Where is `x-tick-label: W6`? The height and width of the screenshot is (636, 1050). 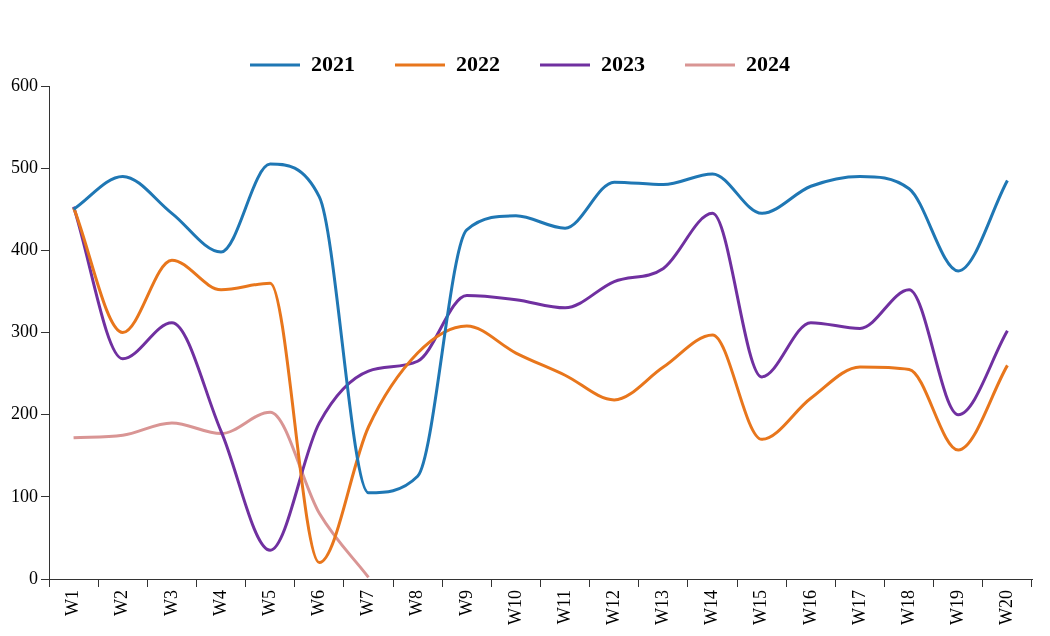 x-tick-label: W6 is located at coordinates (318, 603).